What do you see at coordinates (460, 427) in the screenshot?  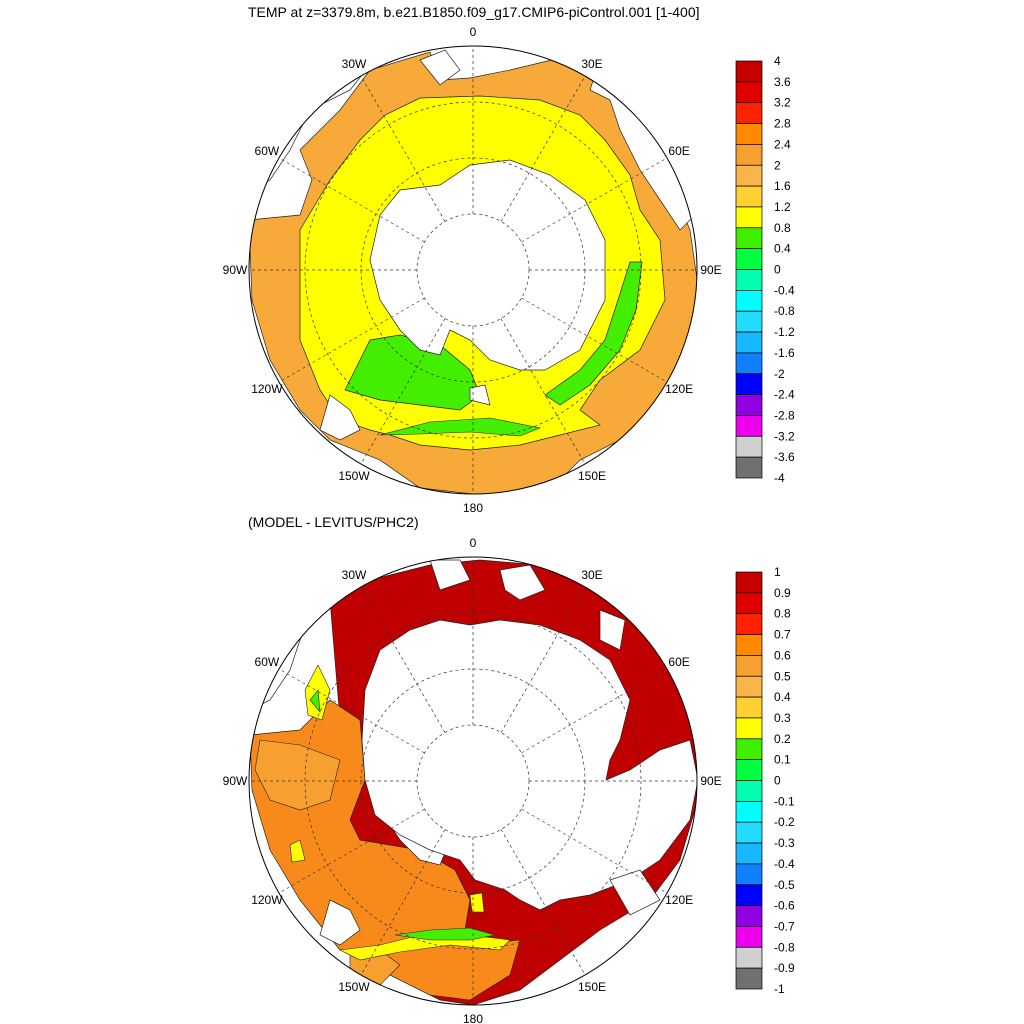 I see `temp-field-green-south` at bounding box center [460, 427].